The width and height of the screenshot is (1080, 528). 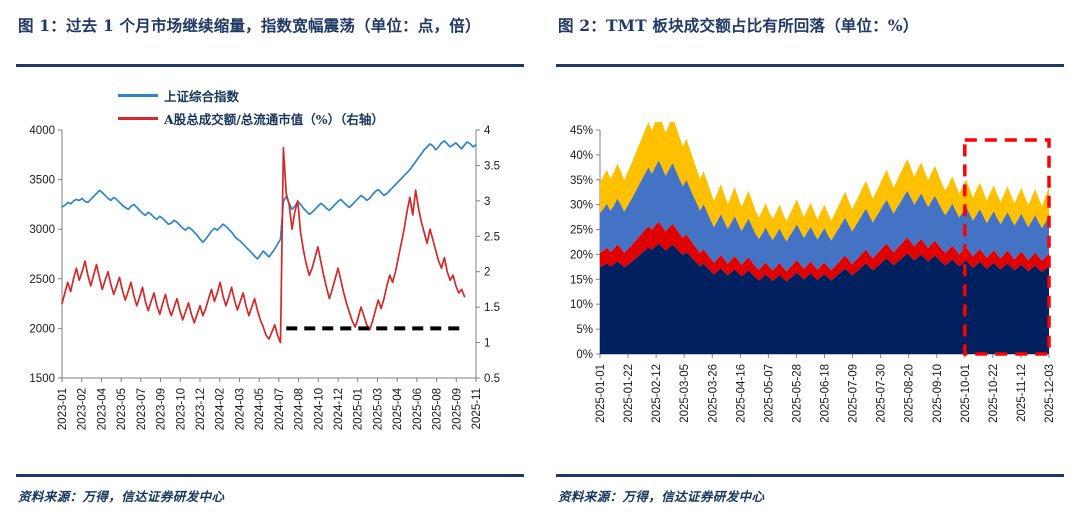 What do you see at coordinates (492, 237) in the screenshot?
I see `svg-text: 2.5` at bounding box center [492, 237].